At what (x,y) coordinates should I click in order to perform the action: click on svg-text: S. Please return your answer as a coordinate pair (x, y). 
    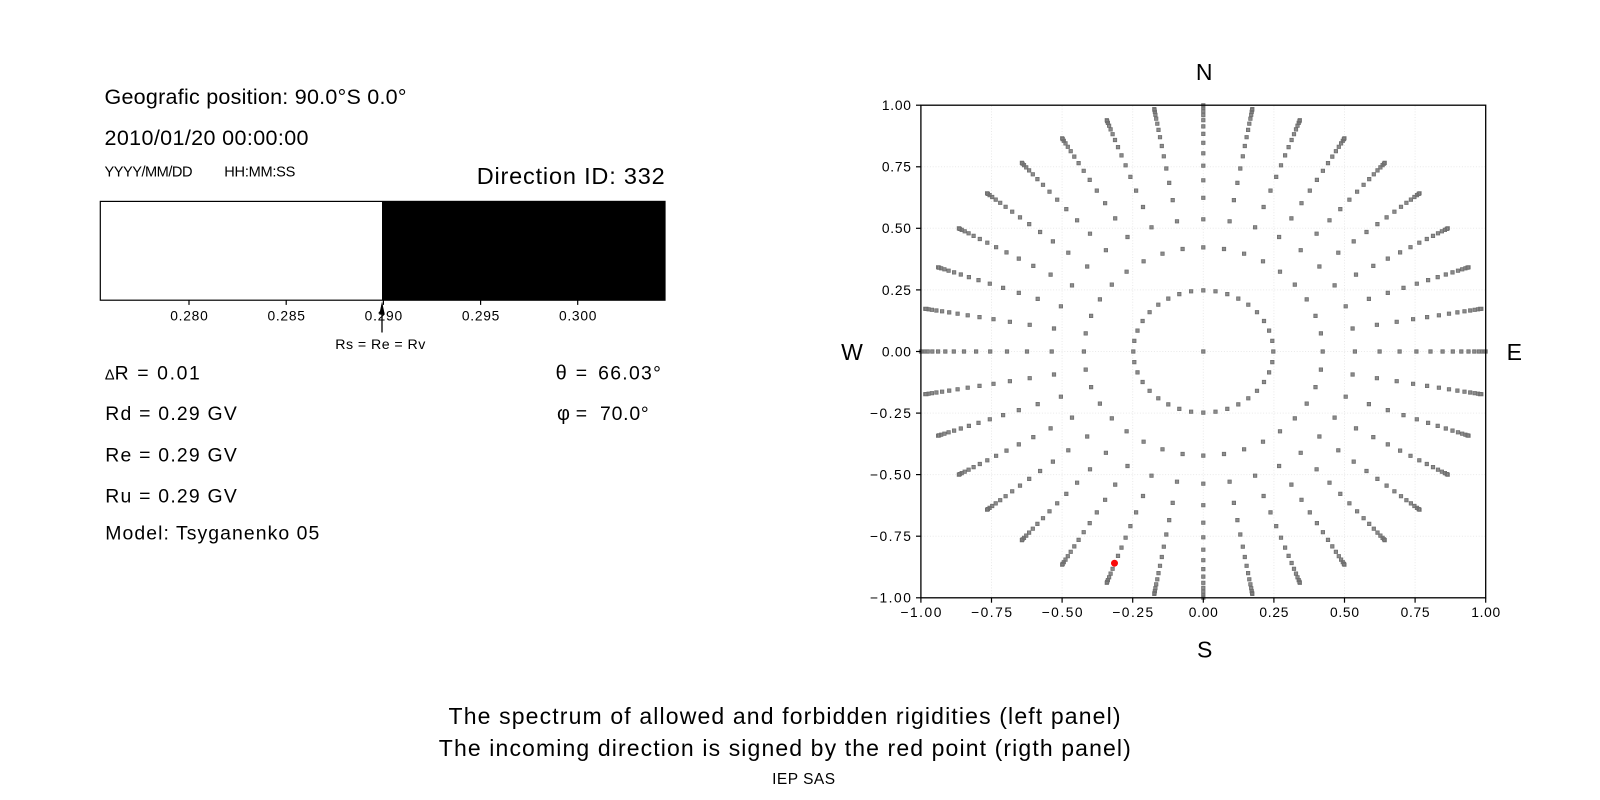
    Looking at the image, I should click on (1204, 650).